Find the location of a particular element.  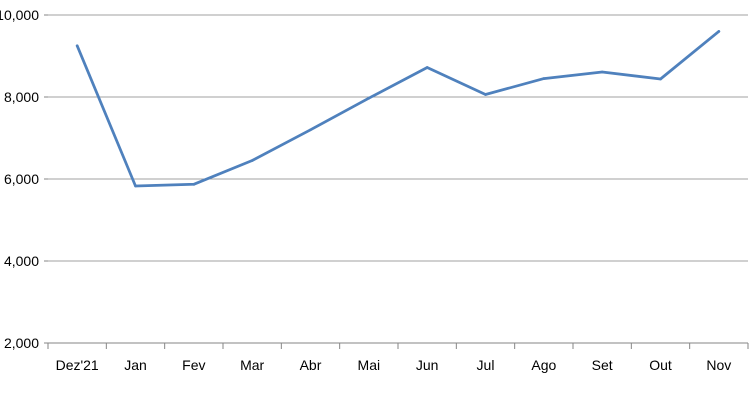

y-tick-label: 2,000 is located at coordinates (21, 343).